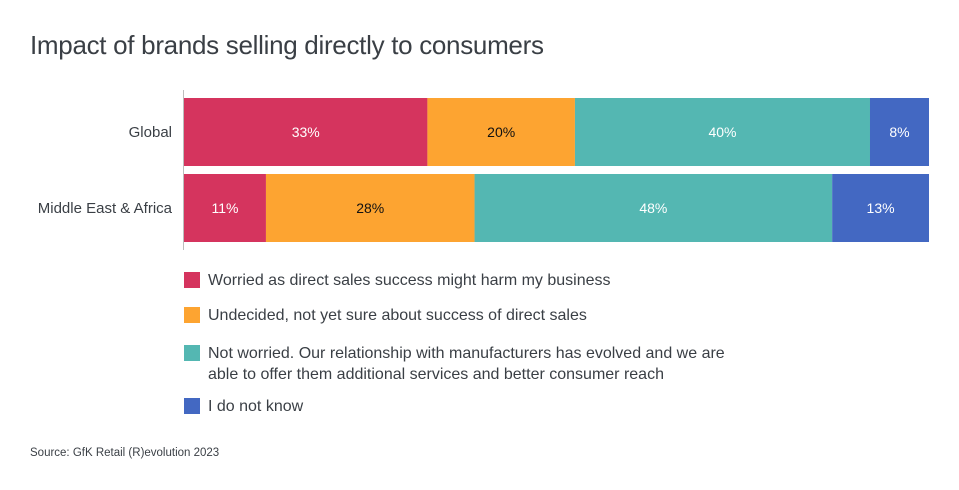  What do you see at coordinates (256, 406) in the screenshot?
I see `legend-label-dont-know: I do not know` at bounding box center [256, 406].